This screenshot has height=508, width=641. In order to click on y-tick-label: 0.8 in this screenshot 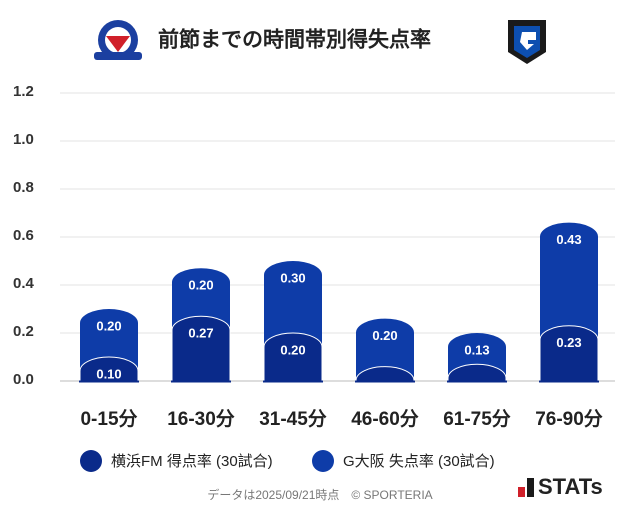, I will do `click(23, 187)`.